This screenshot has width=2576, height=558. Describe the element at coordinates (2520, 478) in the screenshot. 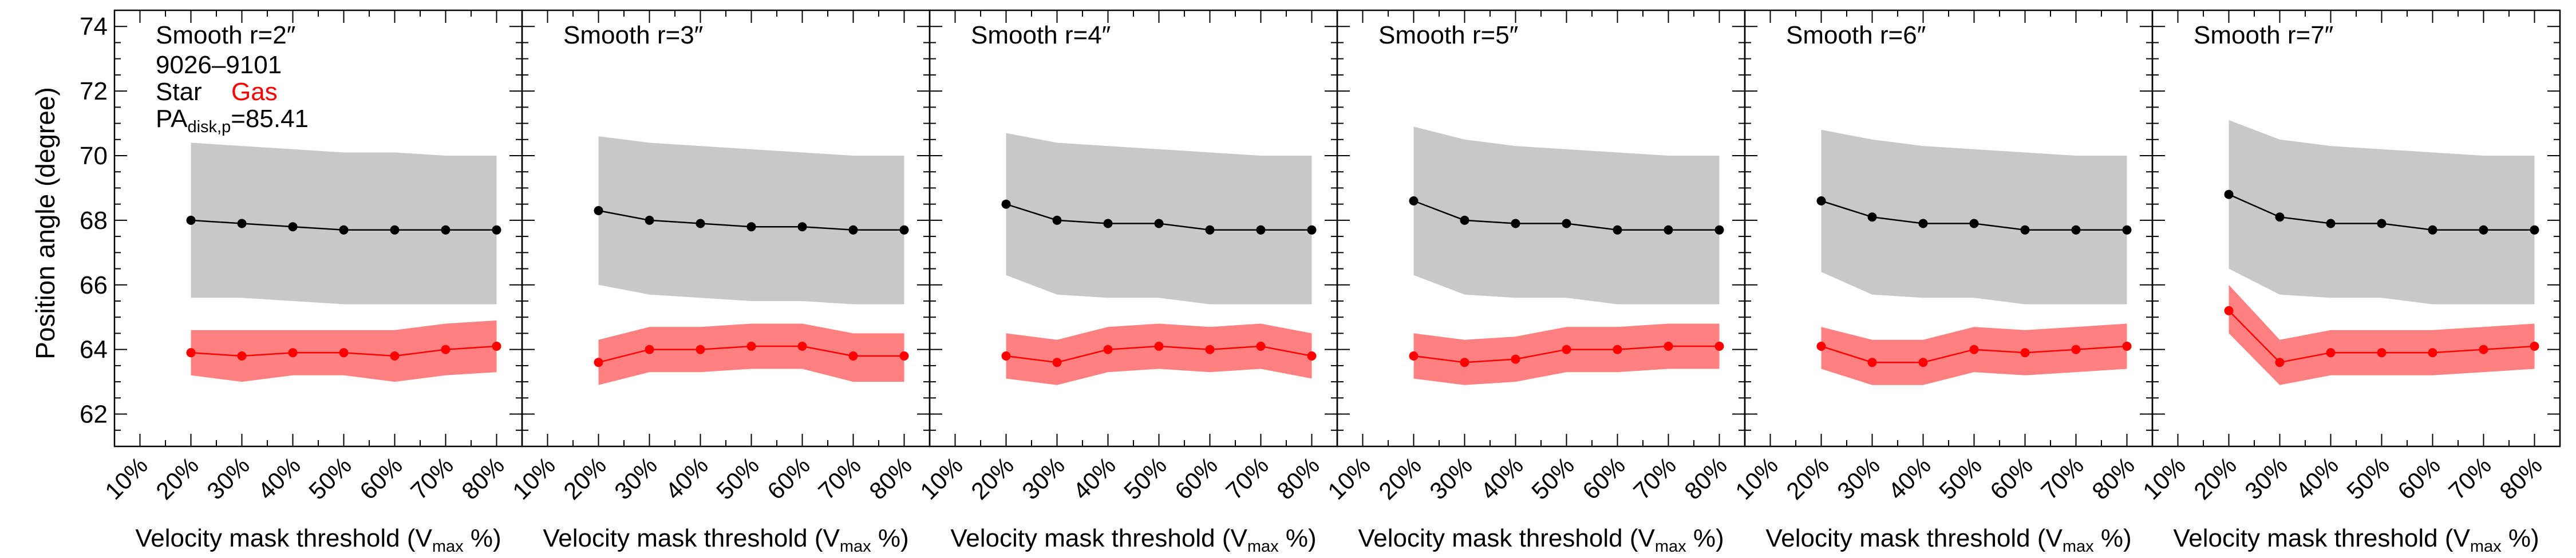

I see `x-tick-label: 80%` at that location.